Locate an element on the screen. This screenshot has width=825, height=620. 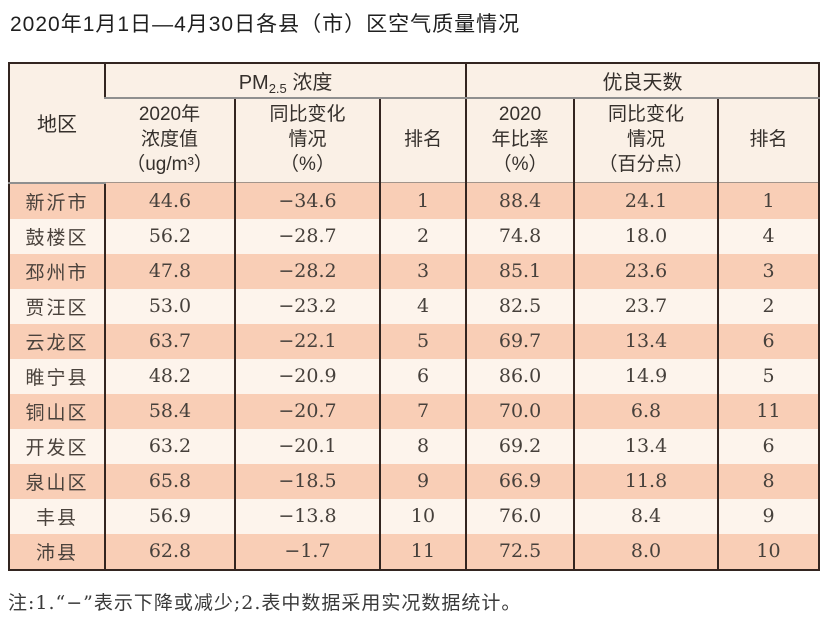
good-rank-cell: 11 is located at coordinates (768, 411).